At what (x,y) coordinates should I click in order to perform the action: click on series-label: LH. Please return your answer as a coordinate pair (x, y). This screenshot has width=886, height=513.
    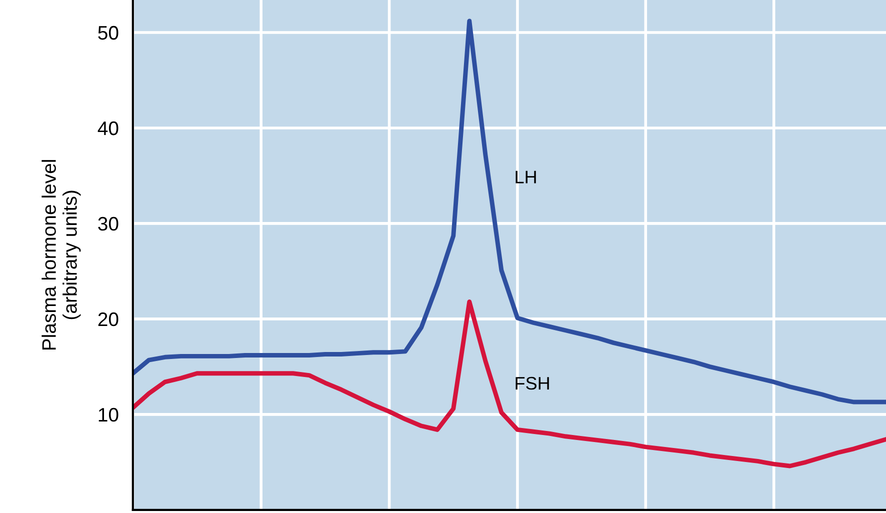
    Looking at the image, I should click on (526, 177).